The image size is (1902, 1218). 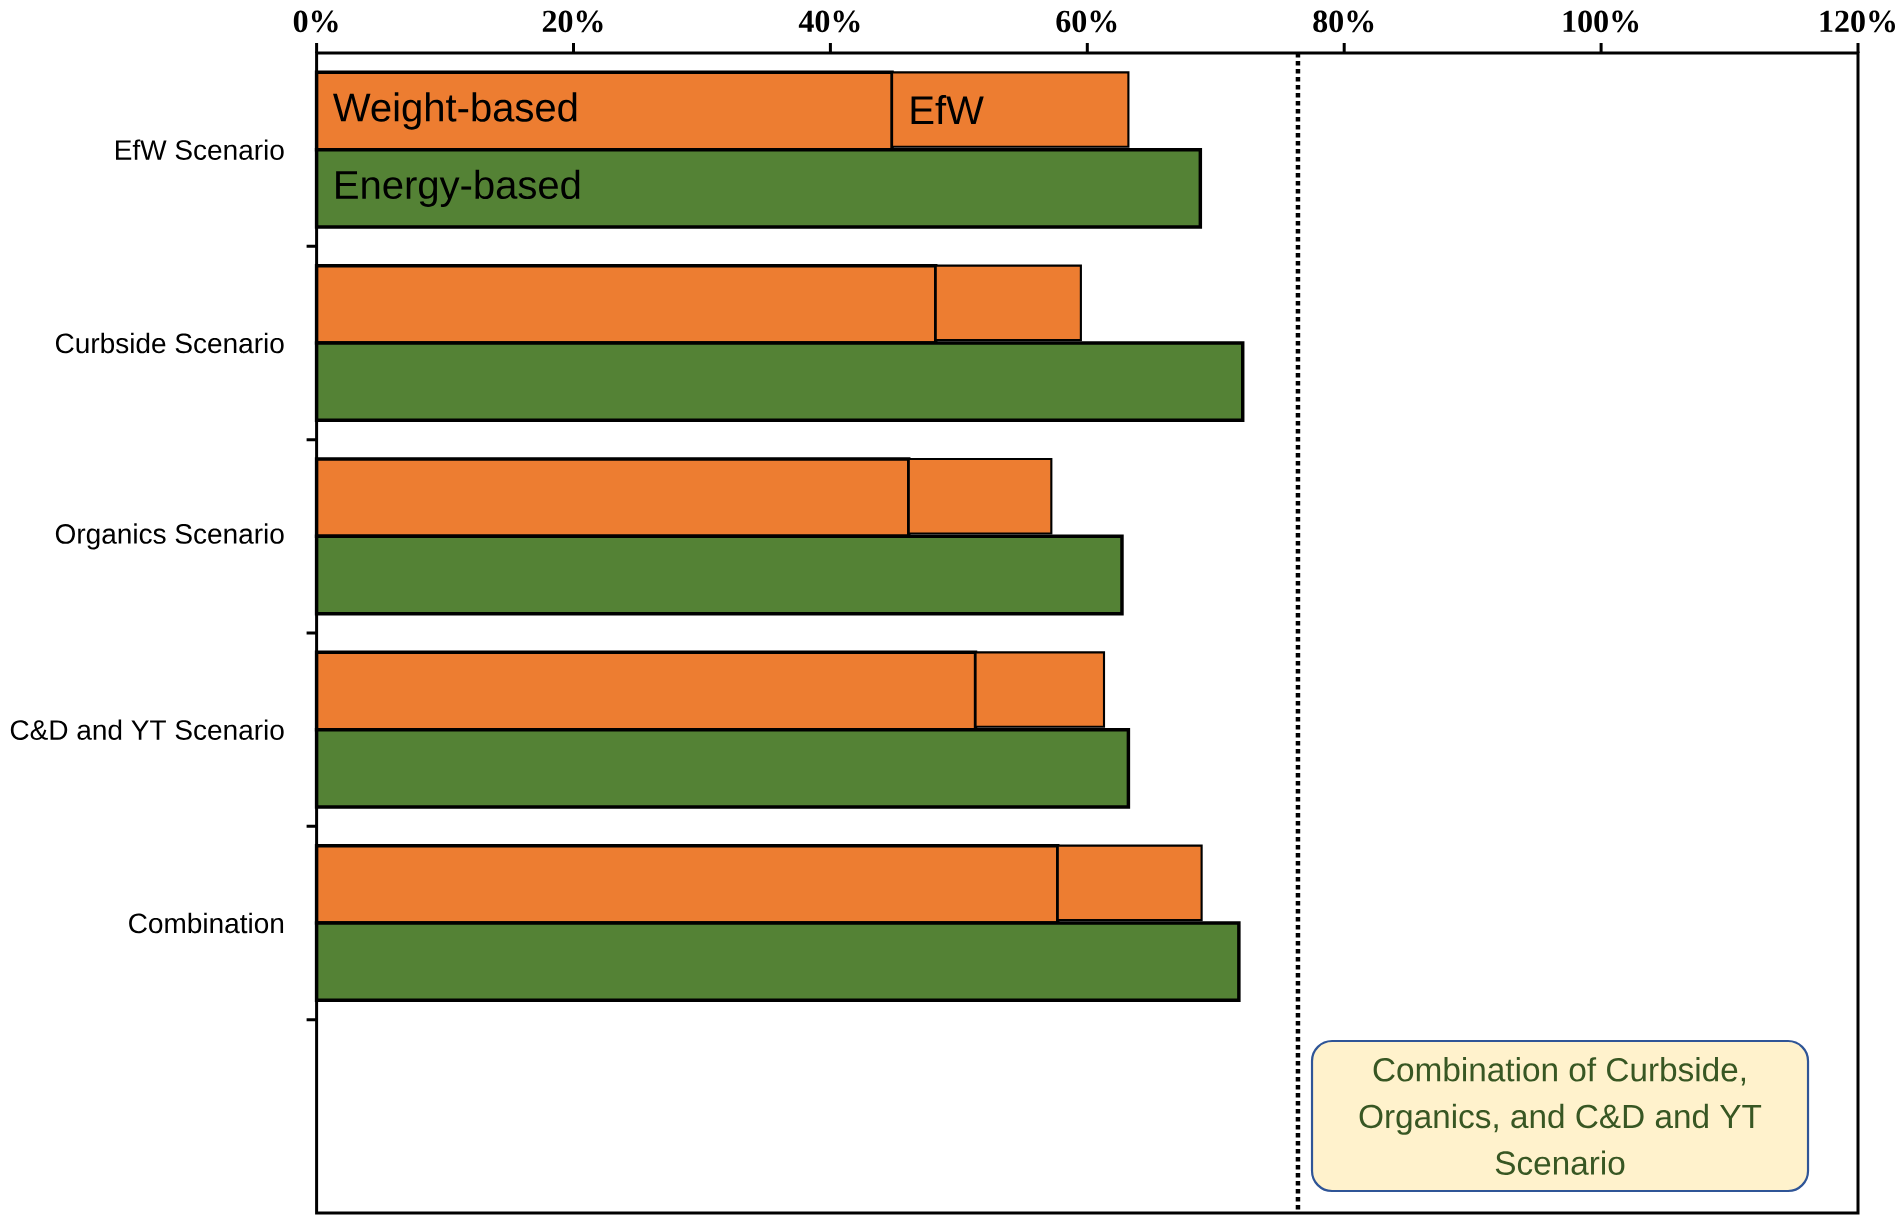 What do you see at coordinates (947, 110) in the screenshot?
I see `series-label: EfW` at bounding box center [947, 110].